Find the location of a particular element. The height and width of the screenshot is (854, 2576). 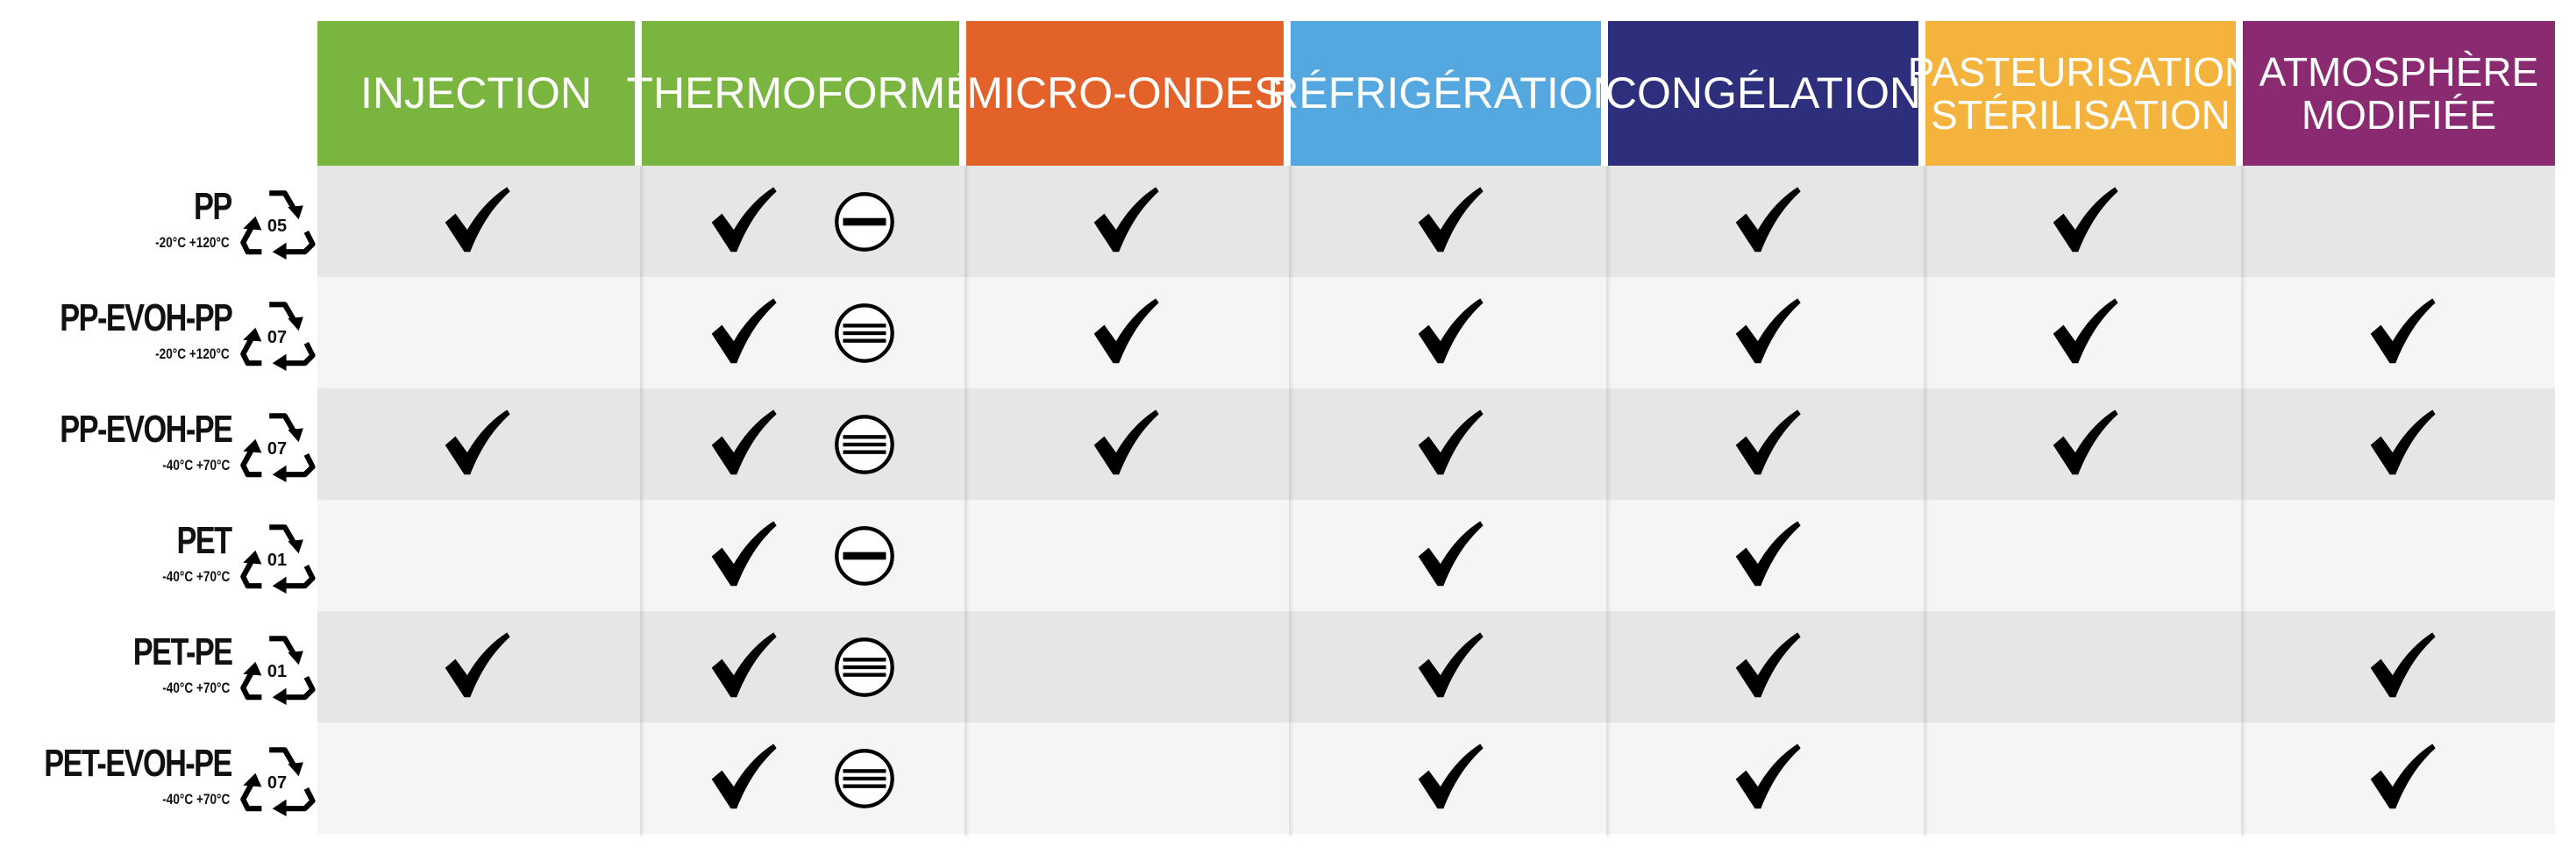

column-header-refrigeration: RÉFRIGÉRATION is located at coordinates (1446, 93).